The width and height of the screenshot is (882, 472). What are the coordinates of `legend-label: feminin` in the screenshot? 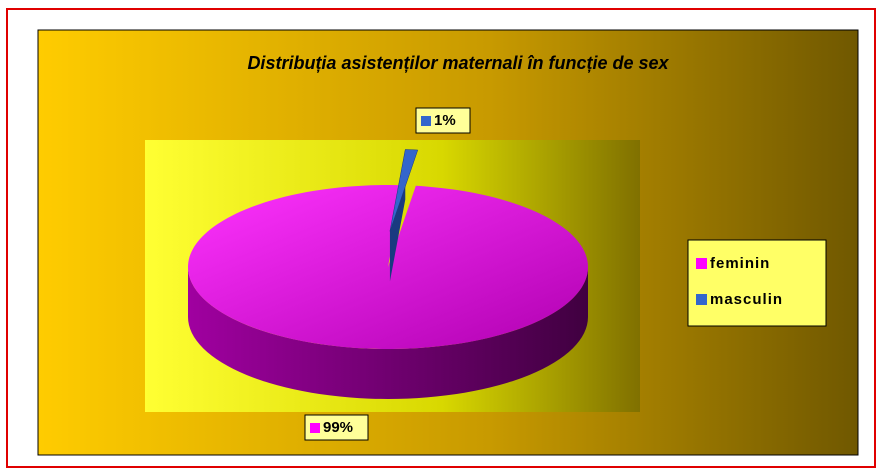 It's located at (740, 263).